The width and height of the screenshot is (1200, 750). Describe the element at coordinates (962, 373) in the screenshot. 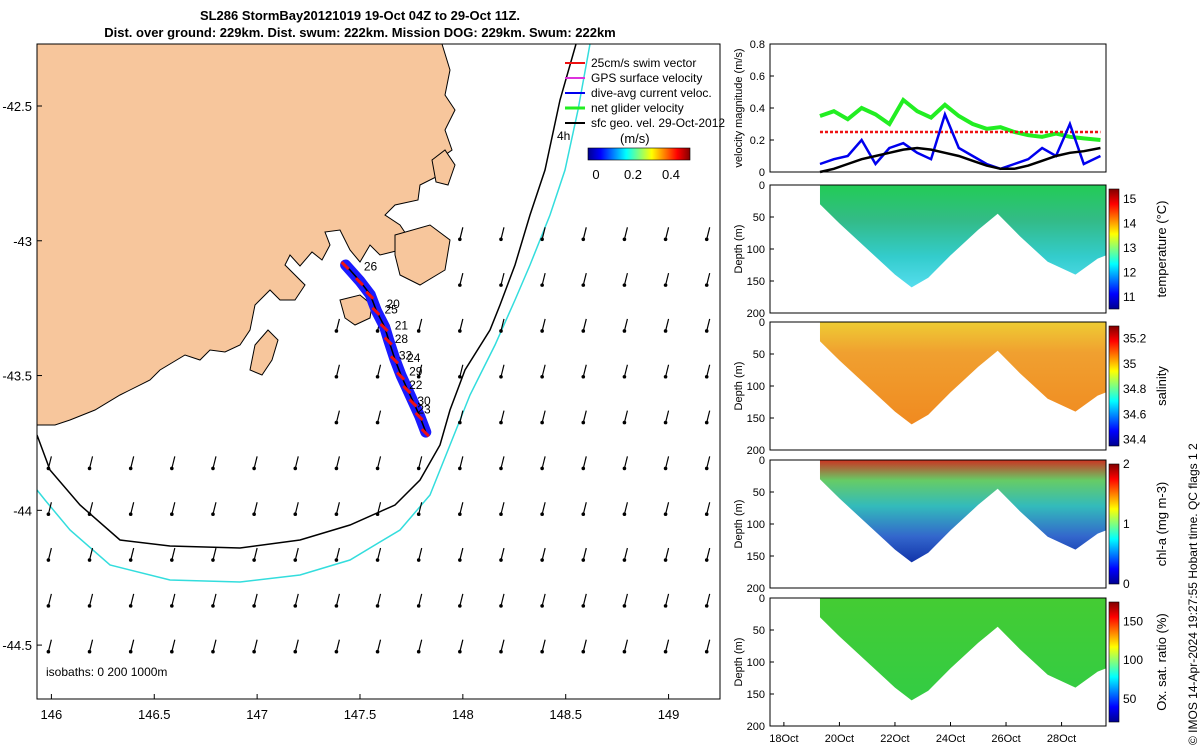

I see `section-fill` at that location.